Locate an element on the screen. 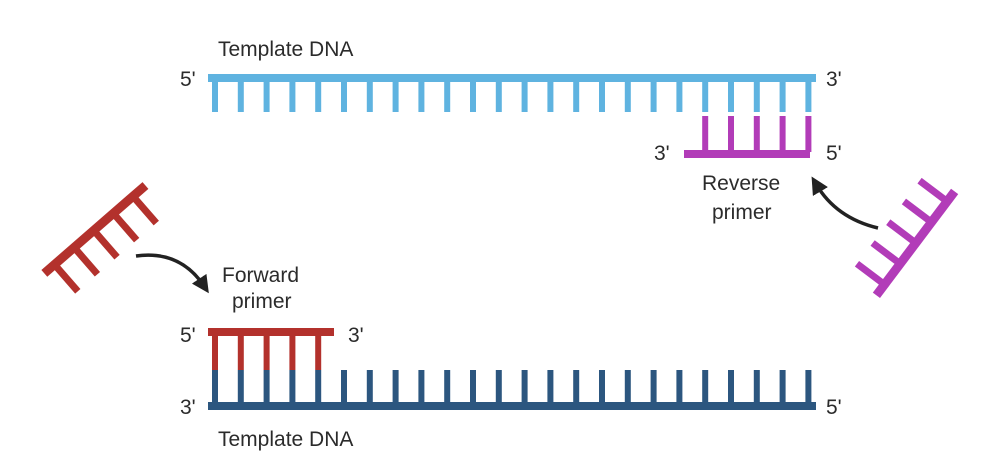  bottom-strand-label: Template DNA is located at coordinates (285, 439).